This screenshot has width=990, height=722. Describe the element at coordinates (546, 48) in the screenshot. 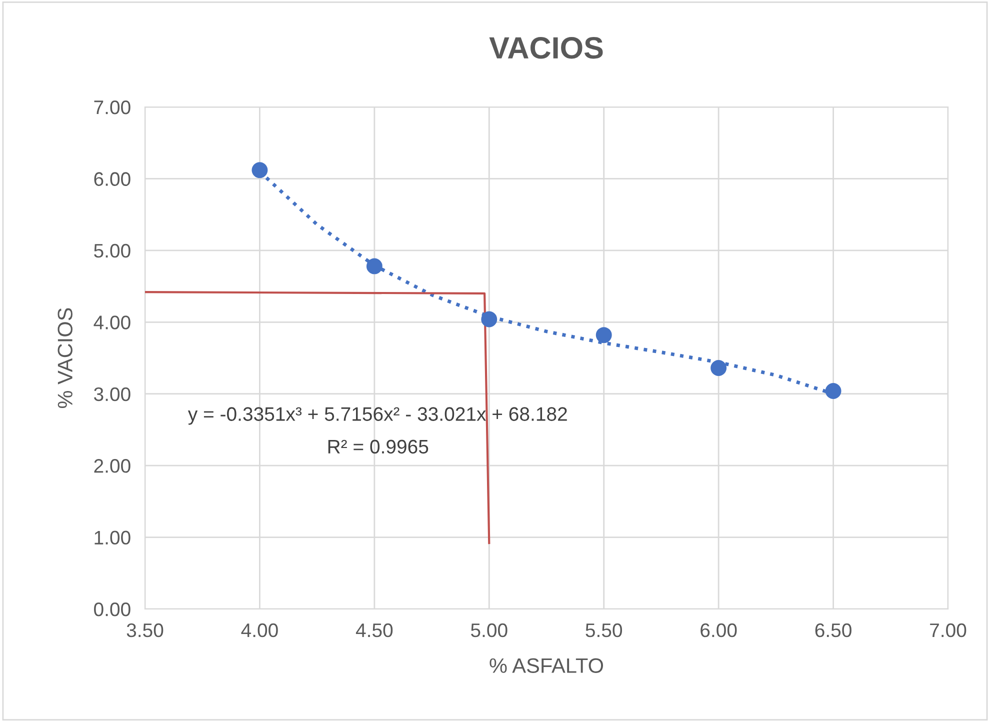

I see `chart-title: VACIOS` at that location.